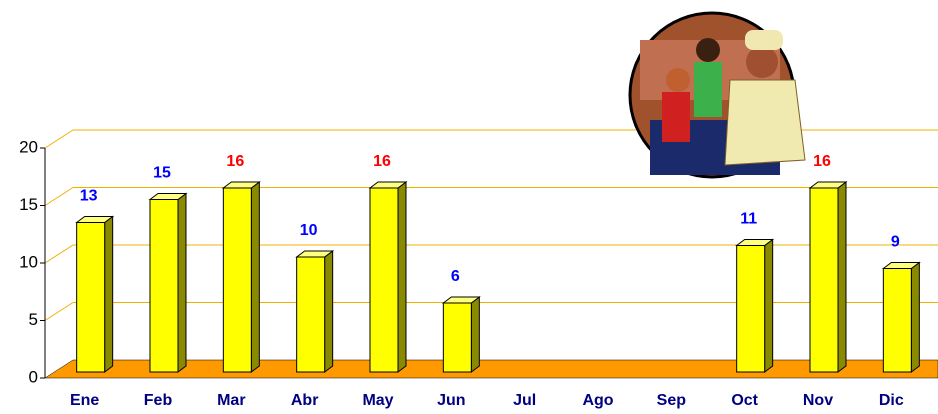 Image resolution: width=938 pixels, height=414 pixels. I want to click on x-tick-label: Abr, so click(305, 400).